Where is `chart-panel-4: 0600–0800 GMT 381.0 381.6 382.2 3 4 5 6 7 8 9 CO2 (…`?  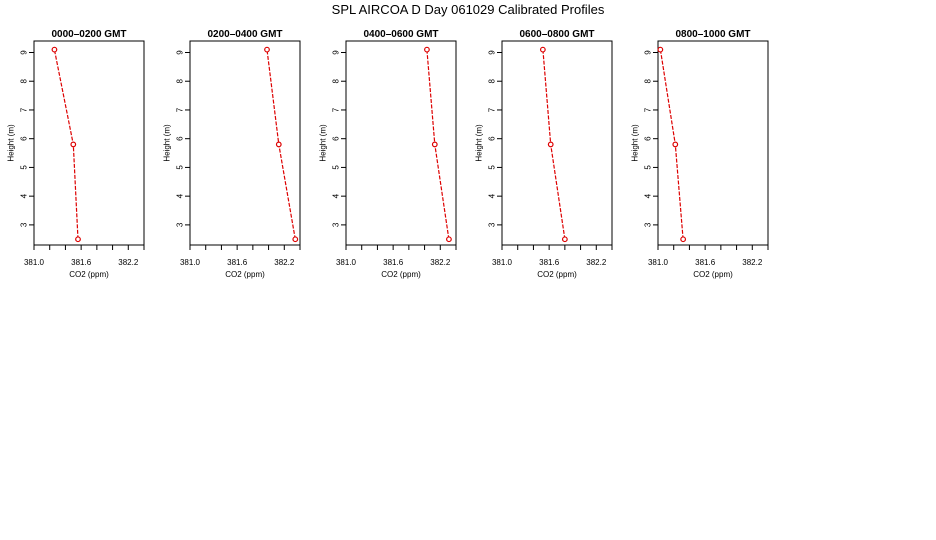
chart-panel-4: 0600–0800 GMT 381.0 381.6 382.2 3 4 5 6 7 8 9 CO2 (… is located at coordinates (544, 154).